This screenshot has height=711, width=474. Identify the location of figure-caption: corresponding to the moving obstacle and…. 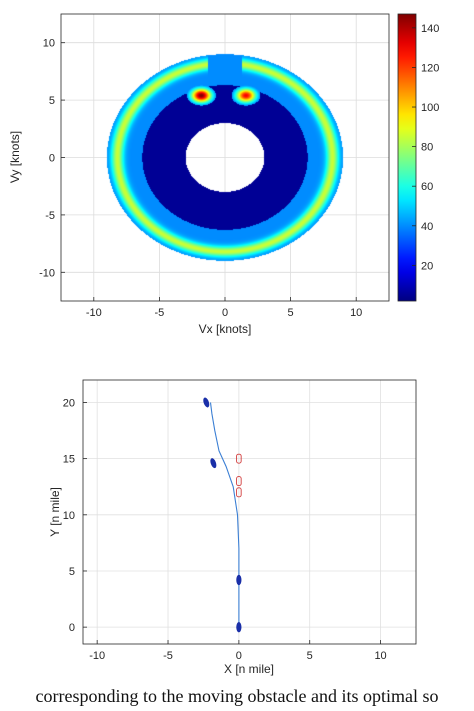
(237, 696).